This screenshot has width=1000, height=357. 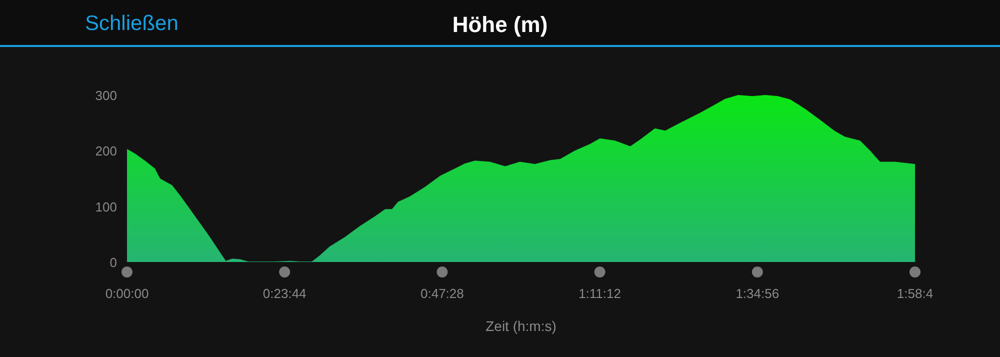 I want to click on x-tick-label: 1:58:4, so click(x=915, y=293).